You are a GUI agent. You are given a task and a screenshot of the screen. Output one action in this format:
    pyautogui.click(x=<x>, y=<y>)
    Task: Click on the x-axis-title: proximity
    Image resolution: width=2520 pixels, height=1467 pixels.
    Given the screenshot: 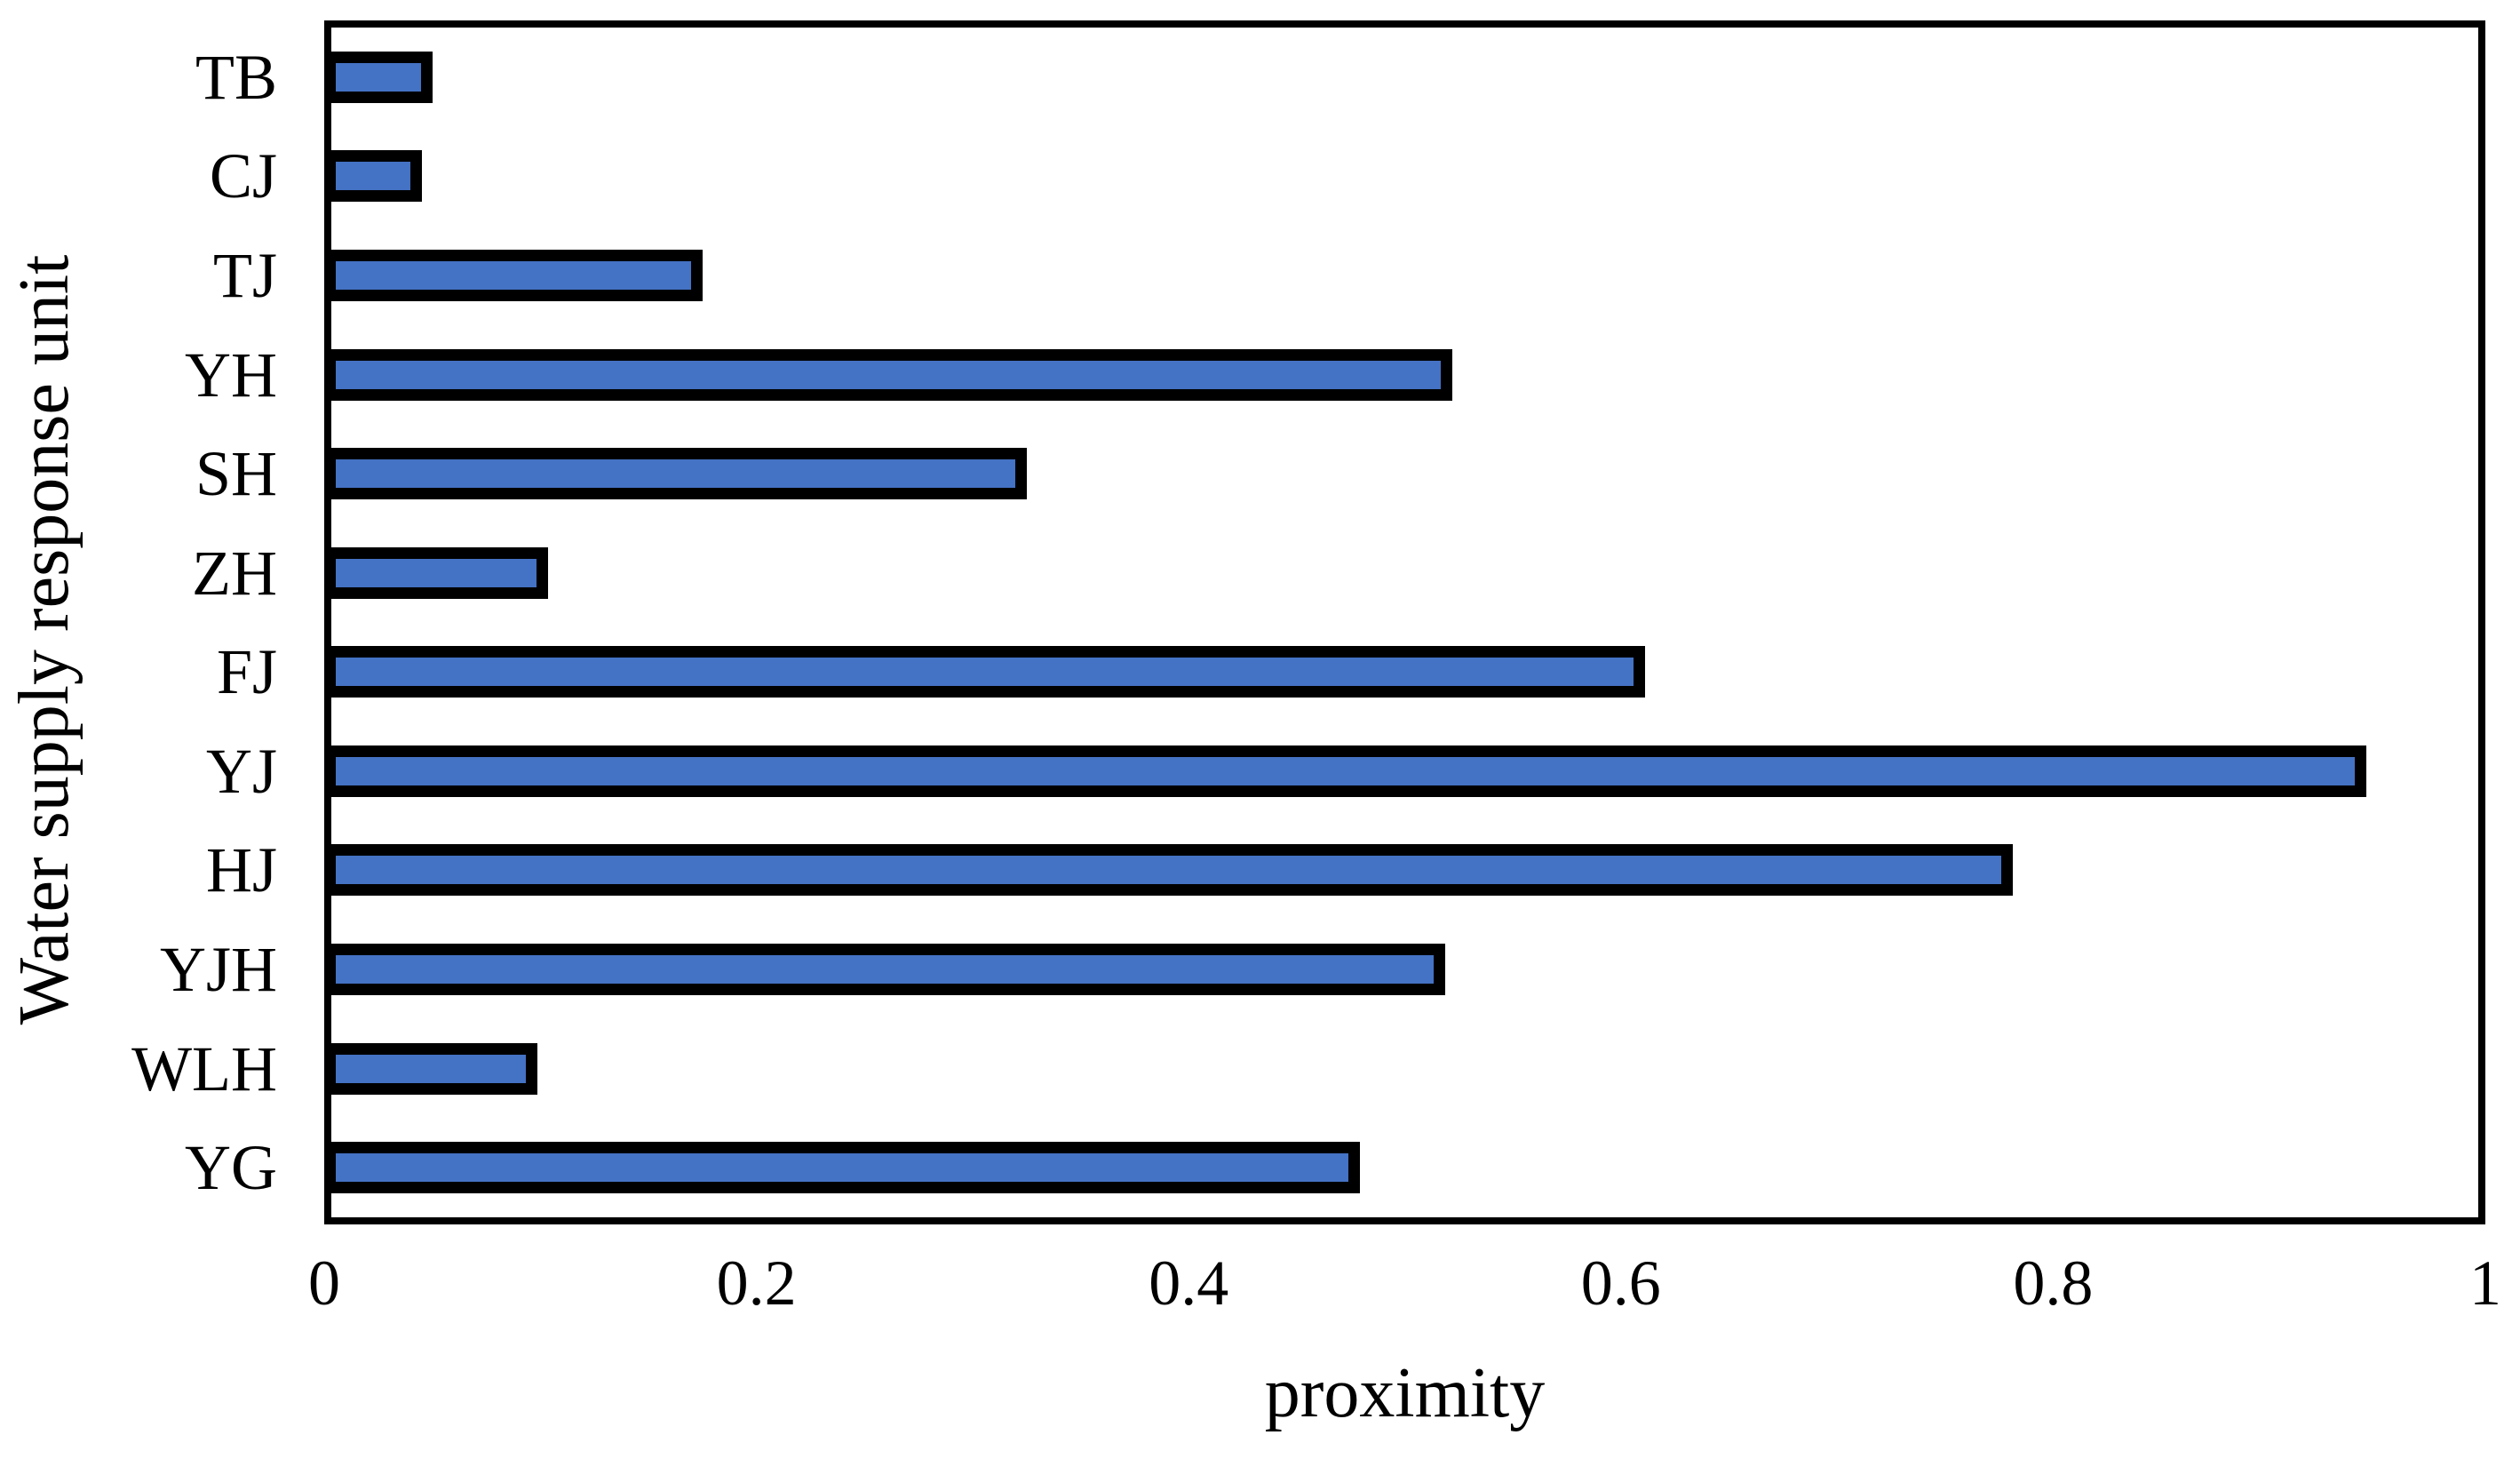 What is the action you would take?
    pyautogui.click(x=1405, y=1393)
    